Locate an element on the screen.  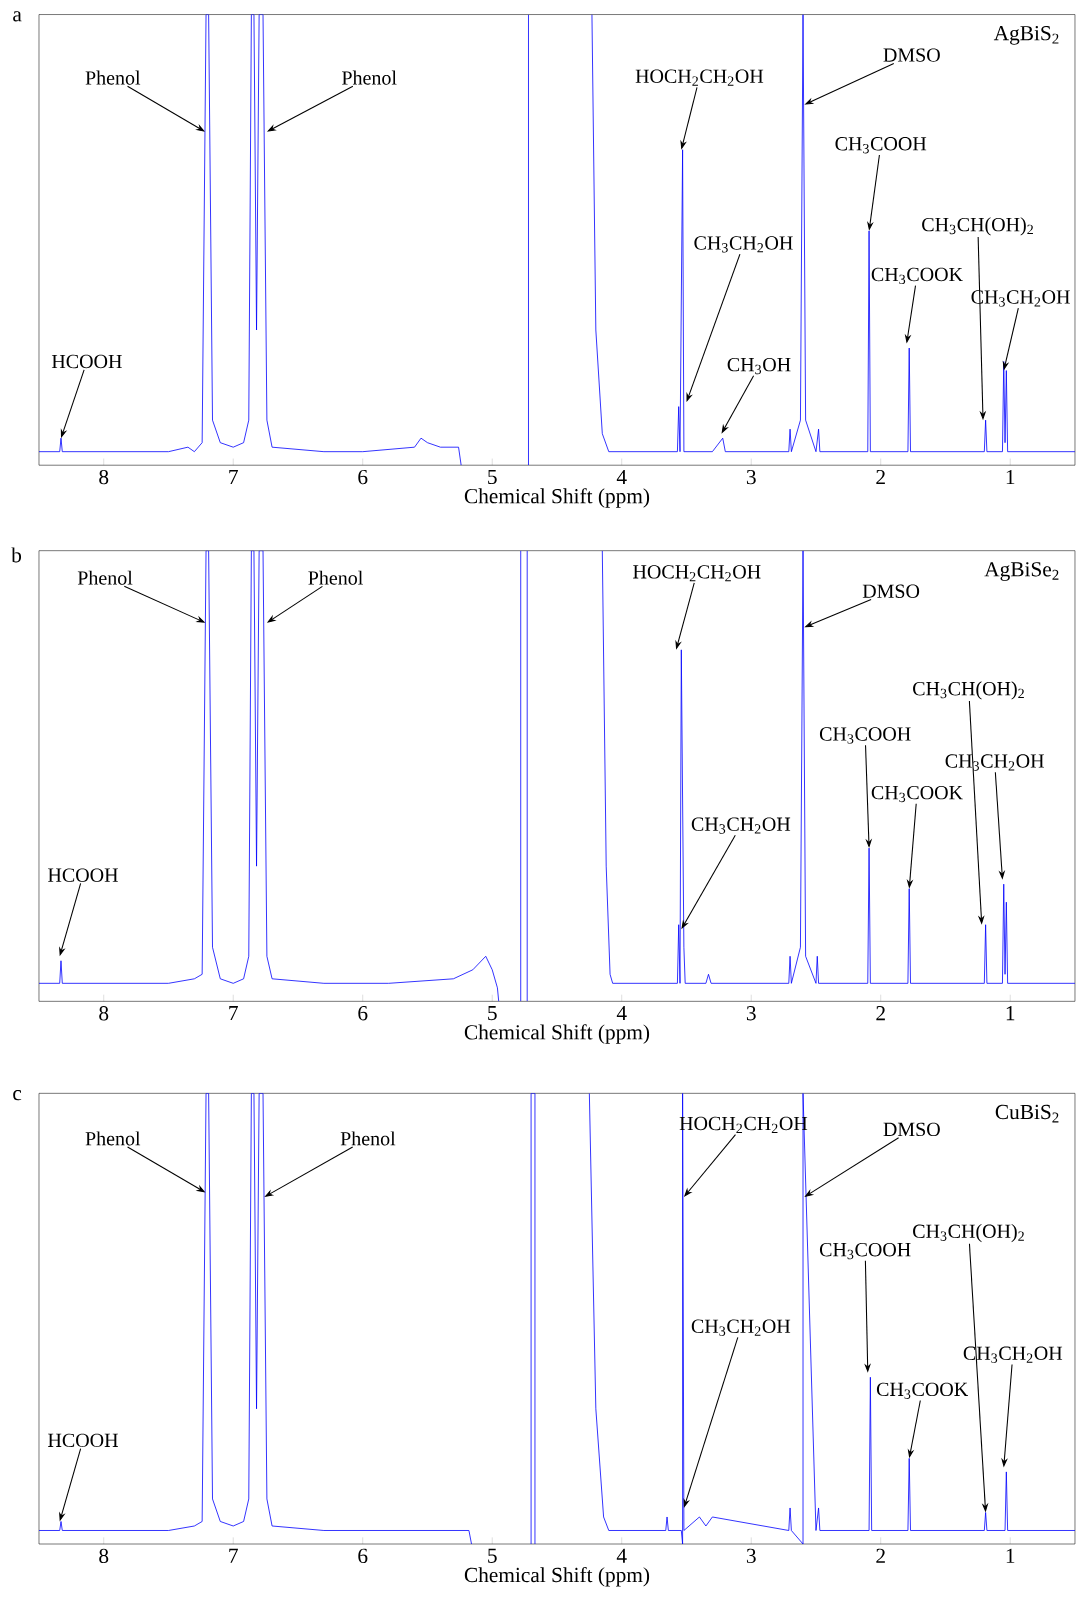
chart-title: b is located at coordinates (16, 555).